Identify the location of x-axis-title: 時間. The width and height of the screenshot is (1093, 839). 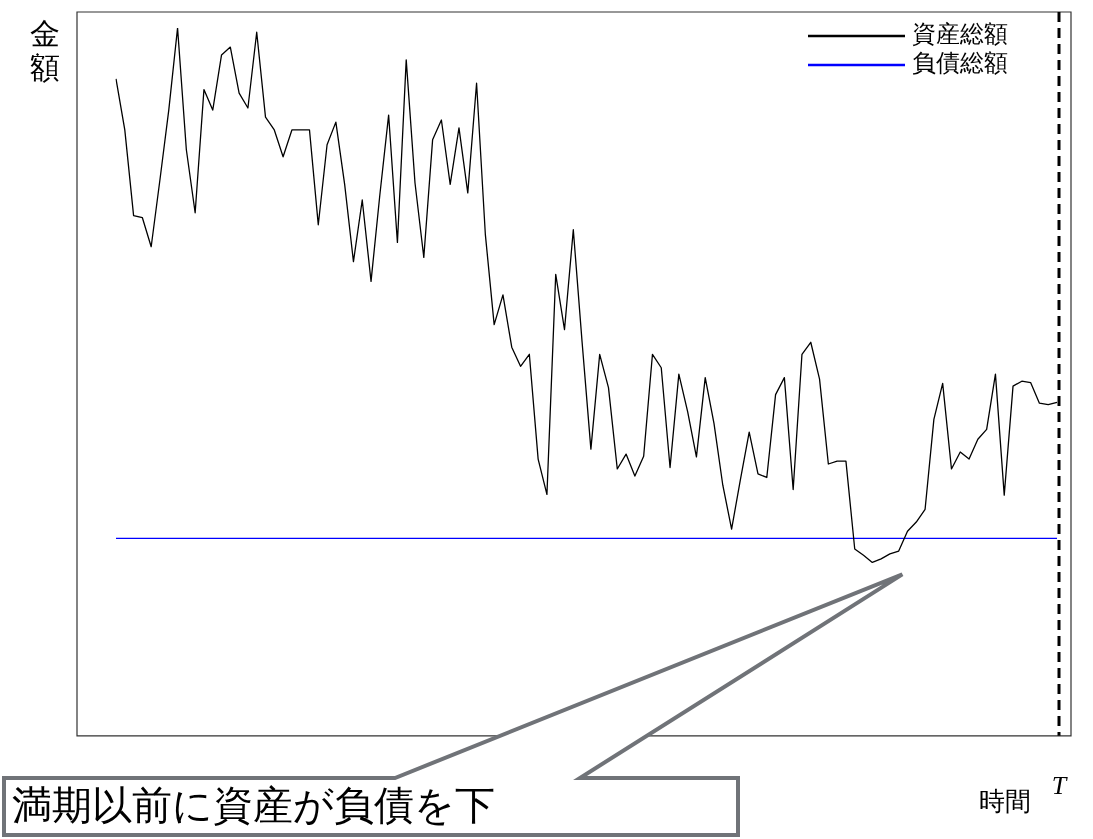
(1005, 801).